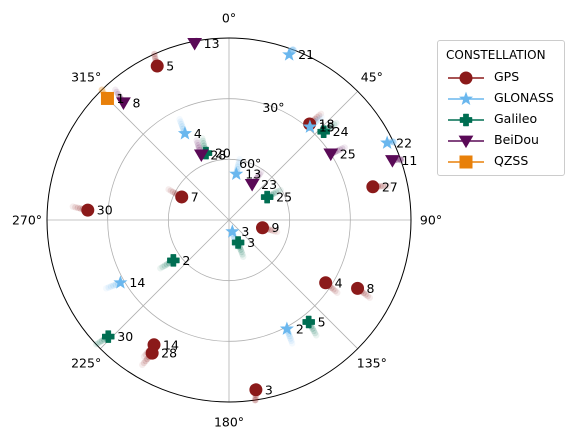 The height and width of the screenshot is (440, 574). I want to click on glonass-prn-label: 13, so click(253, 174).